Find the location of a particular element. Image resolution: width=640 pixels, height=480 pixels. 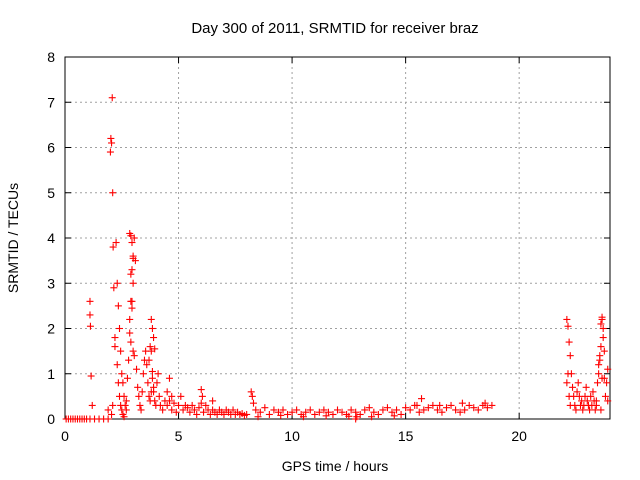

y-tick-labels: 0 1 2 3 4 5 6 7 8 is located at coordinates (51, 238).